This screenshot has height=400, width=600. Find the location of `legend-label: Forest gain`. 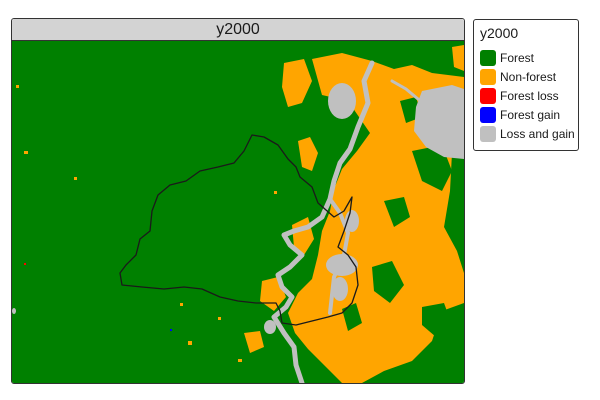

legend-label: Forest gain is located at coordinates (530, 115).